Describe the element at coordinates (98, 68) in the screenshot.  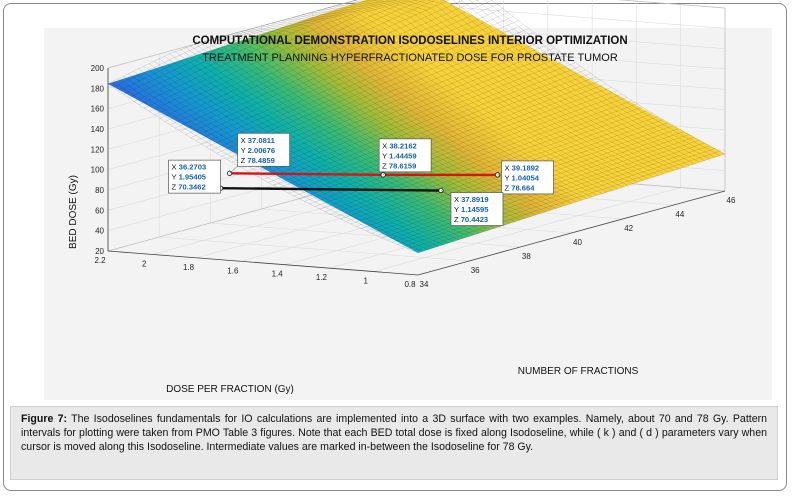
I see `z-tick-label: 200` at that location.